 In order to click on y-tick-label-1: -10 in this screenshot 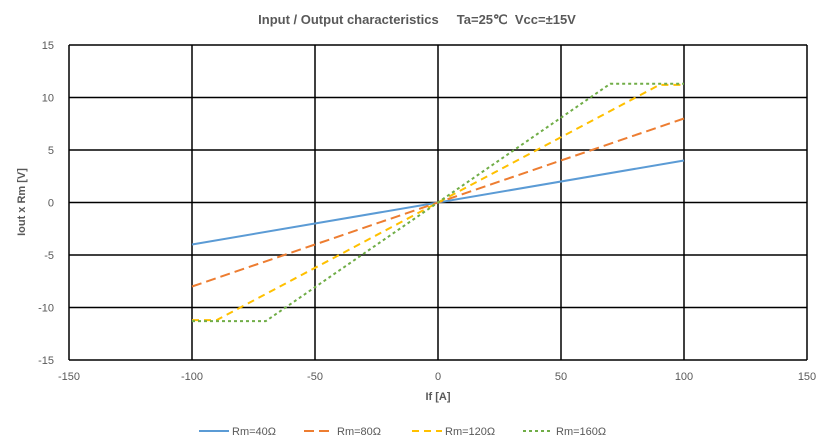, I will do `click(46, 309)`.